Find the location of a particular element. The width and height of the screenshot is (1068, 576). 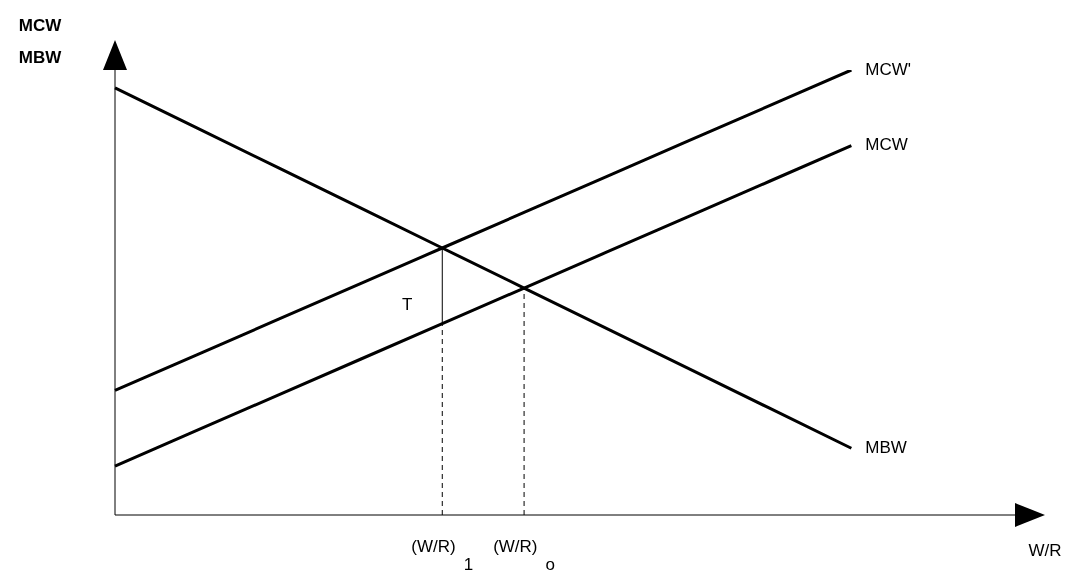

series-label: MCW' is located at coordinates (888, 69).